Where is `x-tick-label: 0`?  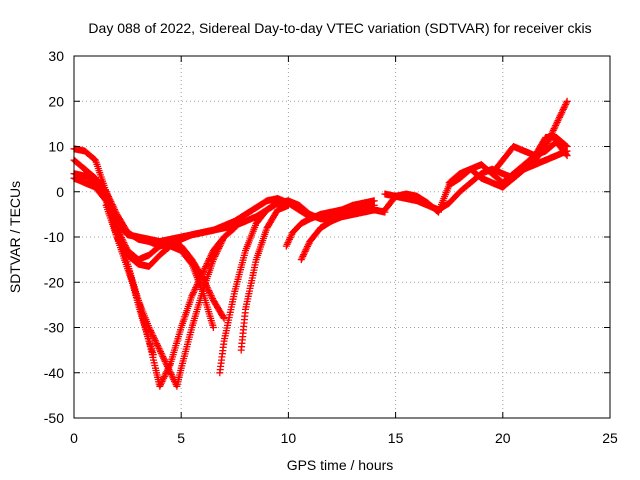
x-tick-label: 0 is located at coordinates (74, 438).